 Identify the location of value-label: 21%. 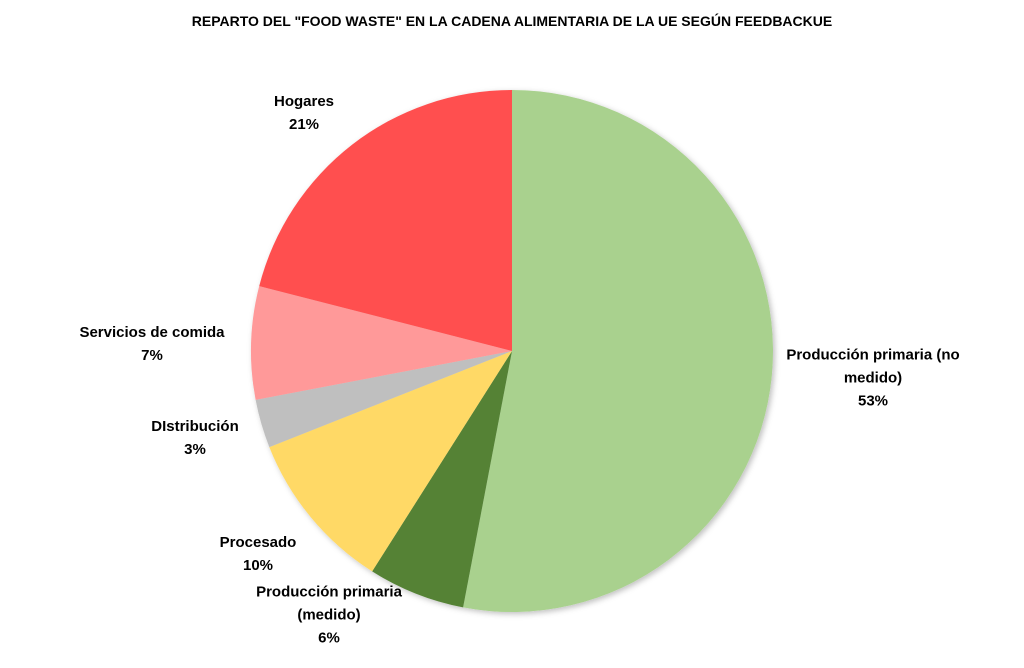
(304, 124).